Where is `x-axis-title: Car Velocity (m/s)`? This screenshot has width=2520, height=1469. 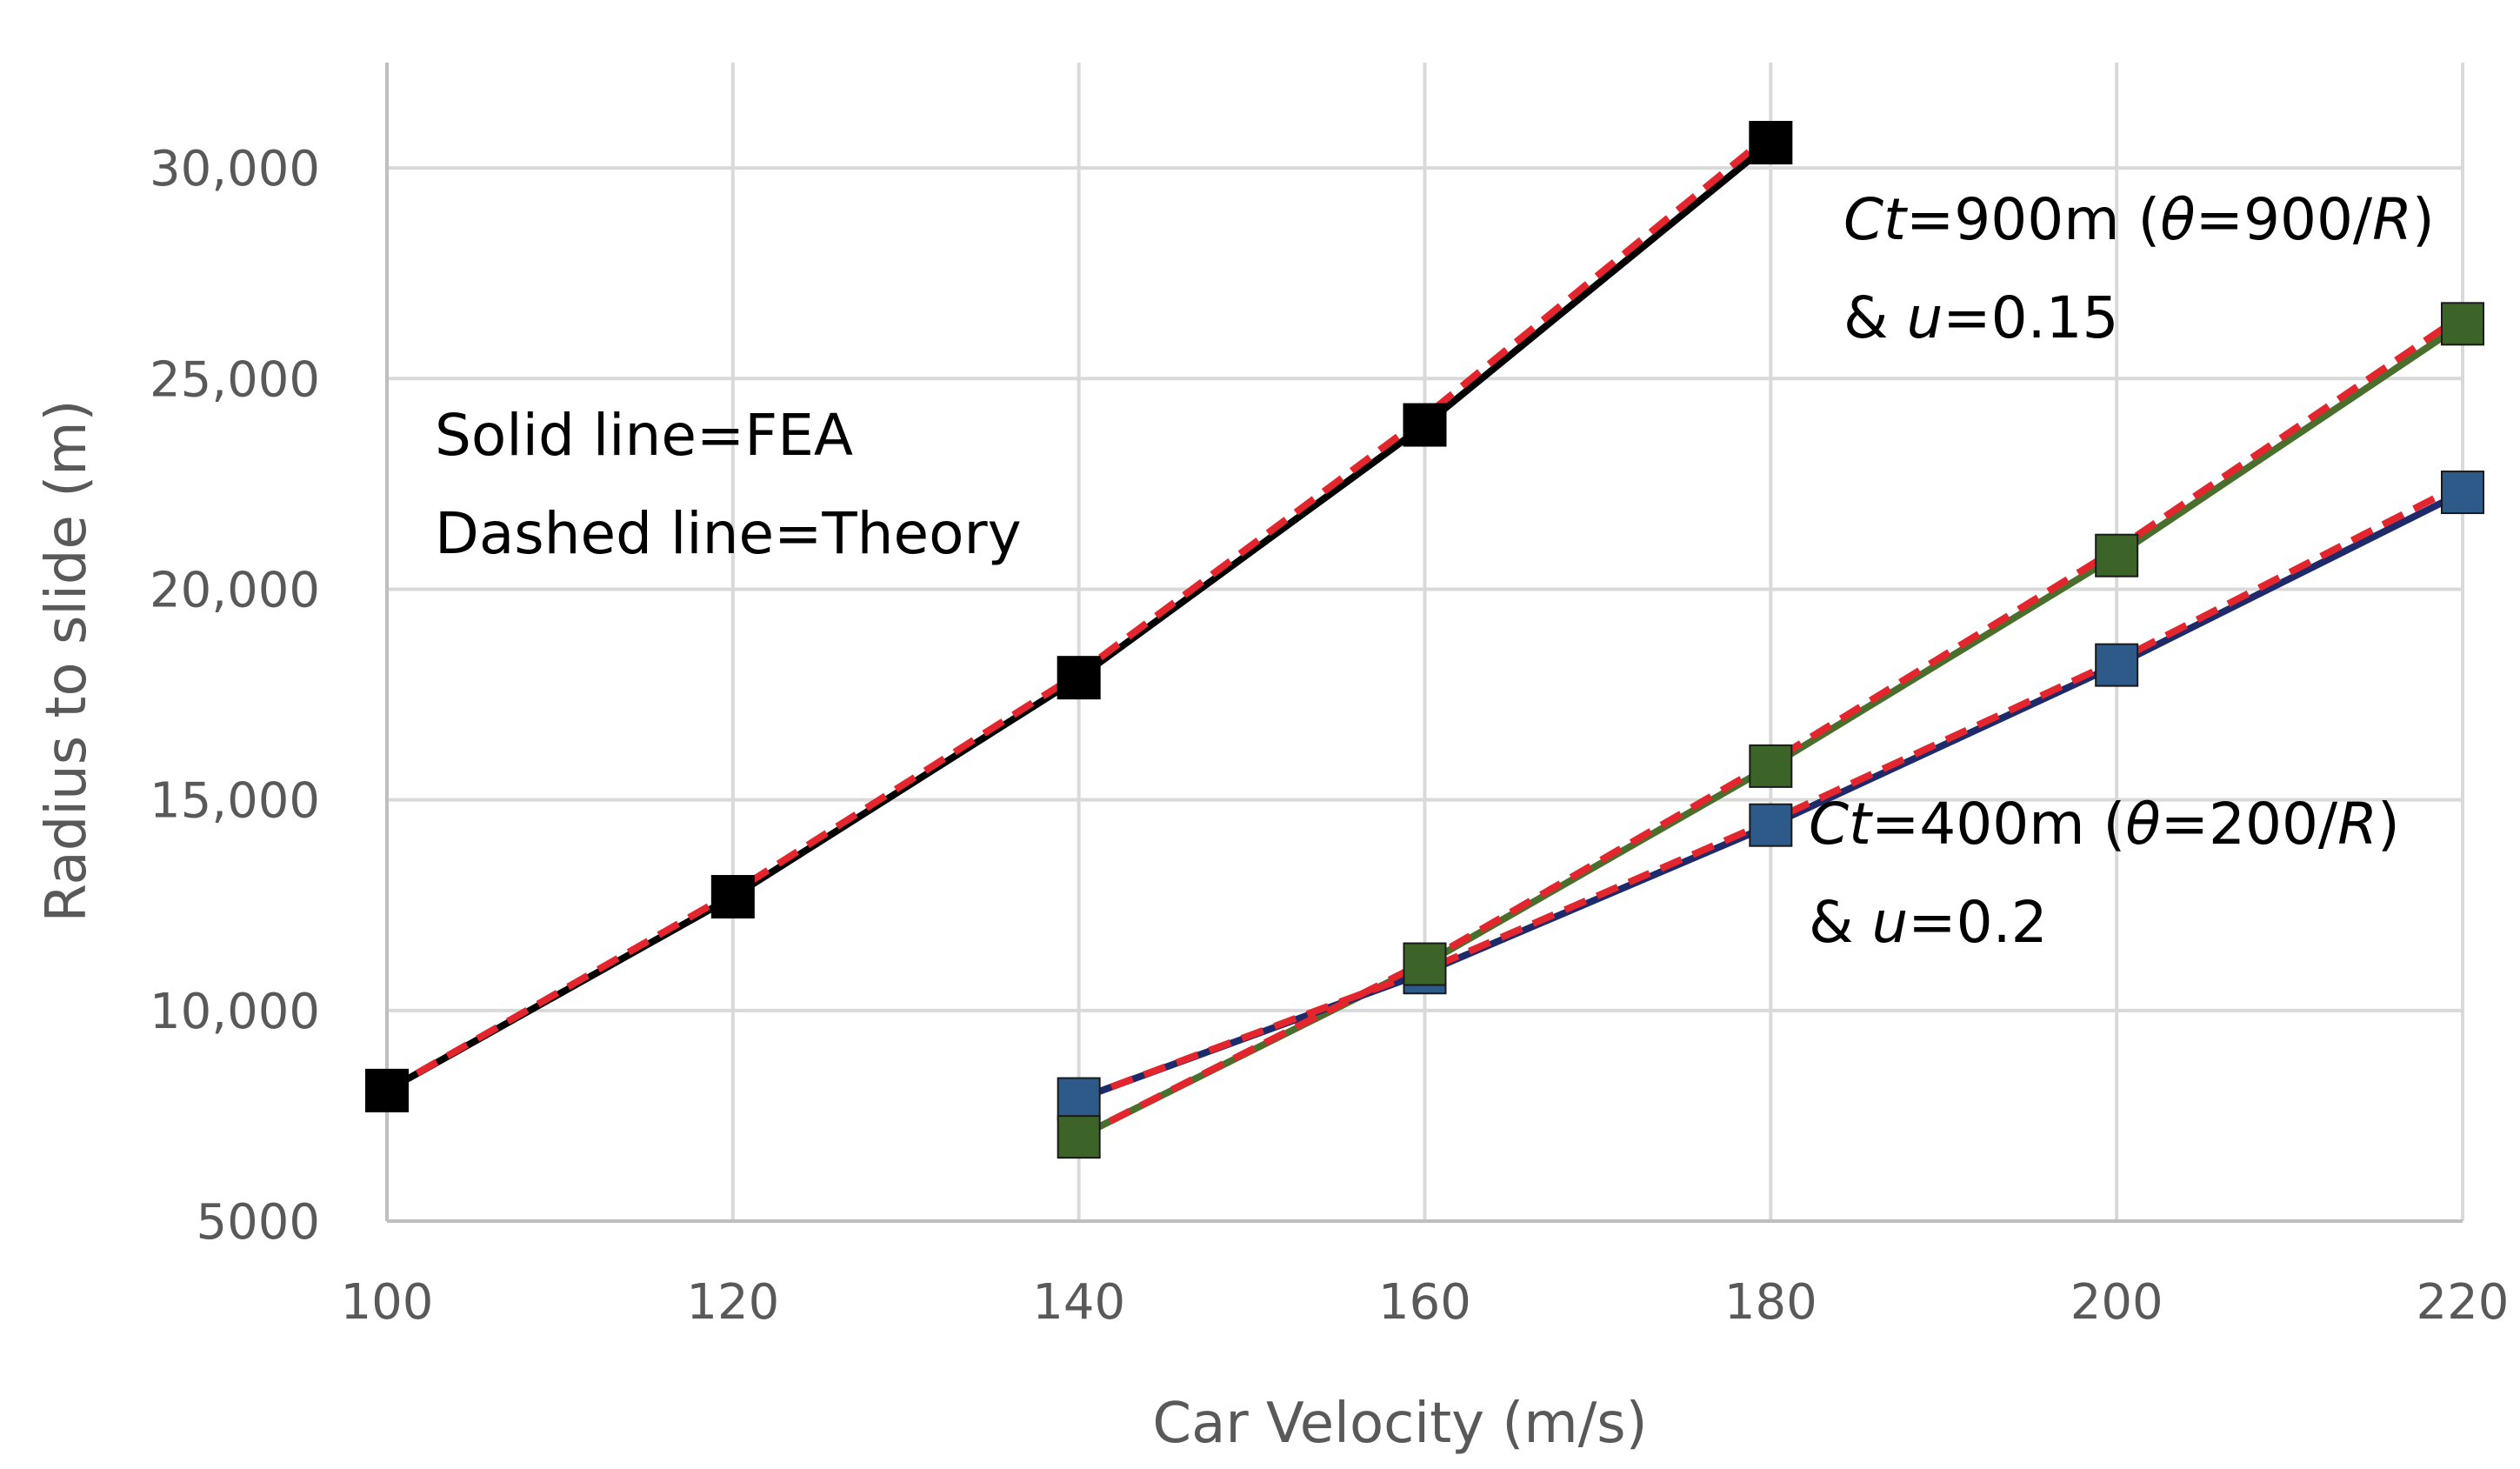
x-axis-title: Car Velocity (m/s) is located at coordinates (1399, 1424).